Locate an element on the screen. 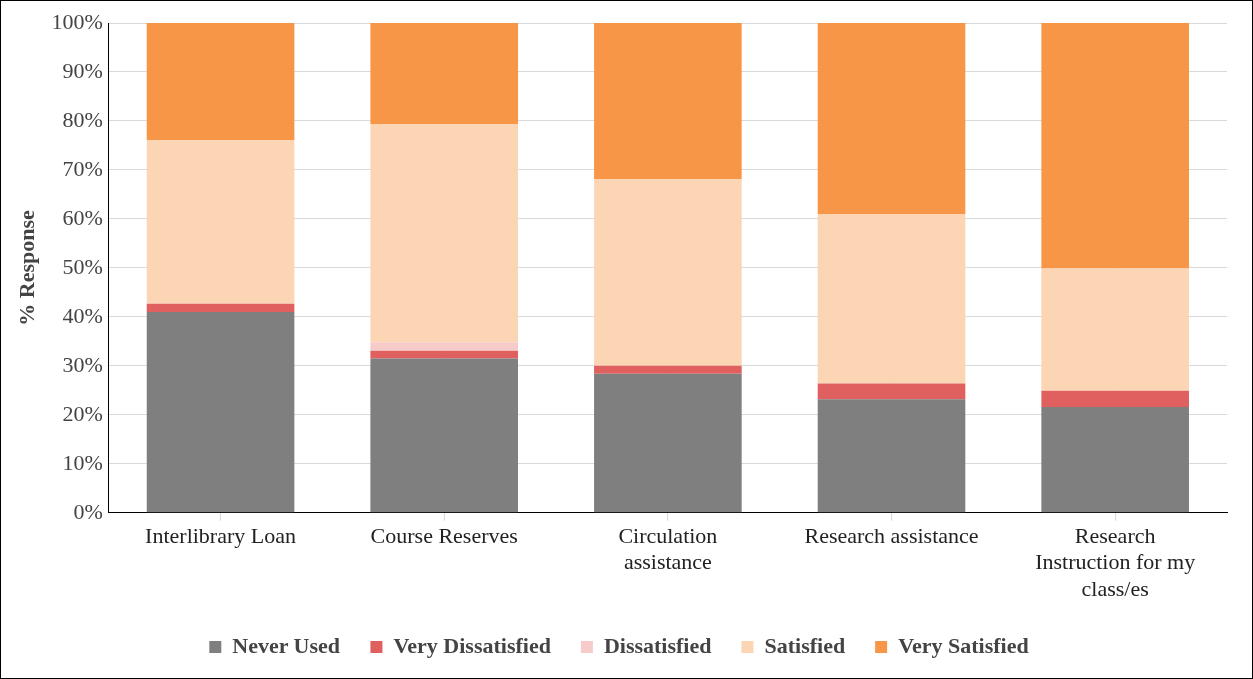 The image size is (1253, 679). y-tick-label: 100% is located at coordinates (77, 21).